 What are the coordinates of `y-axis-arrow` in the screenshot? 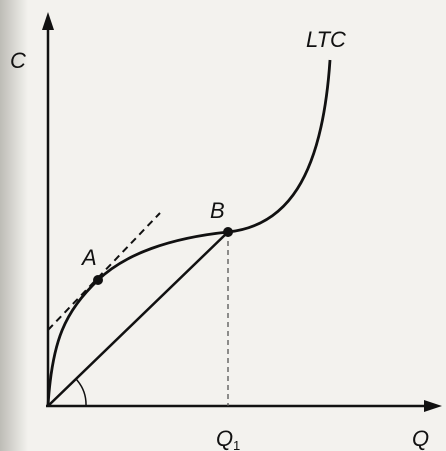 It's located at (48, 21).